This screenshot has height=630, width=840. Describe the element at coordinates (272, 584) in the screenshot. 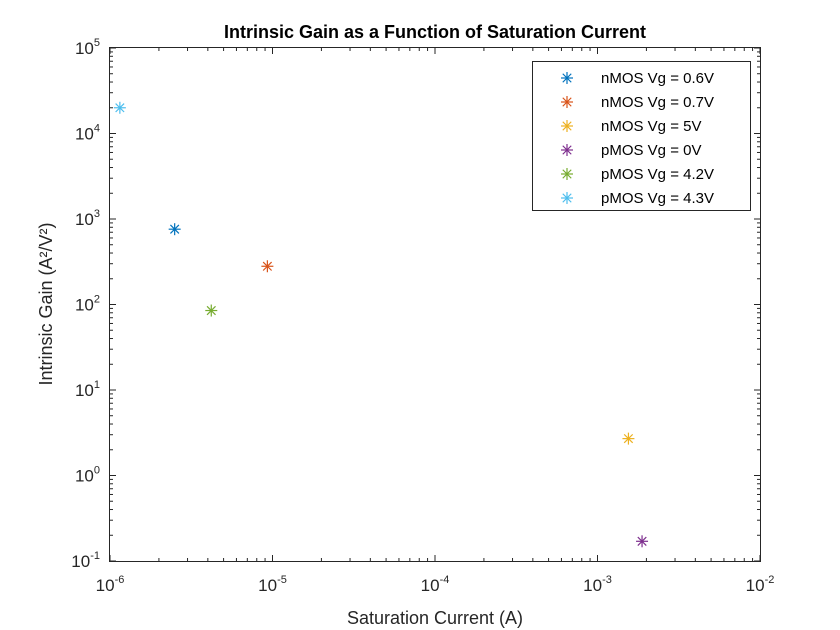

I see `x-tick-label: 10⁻⁵` at that location.